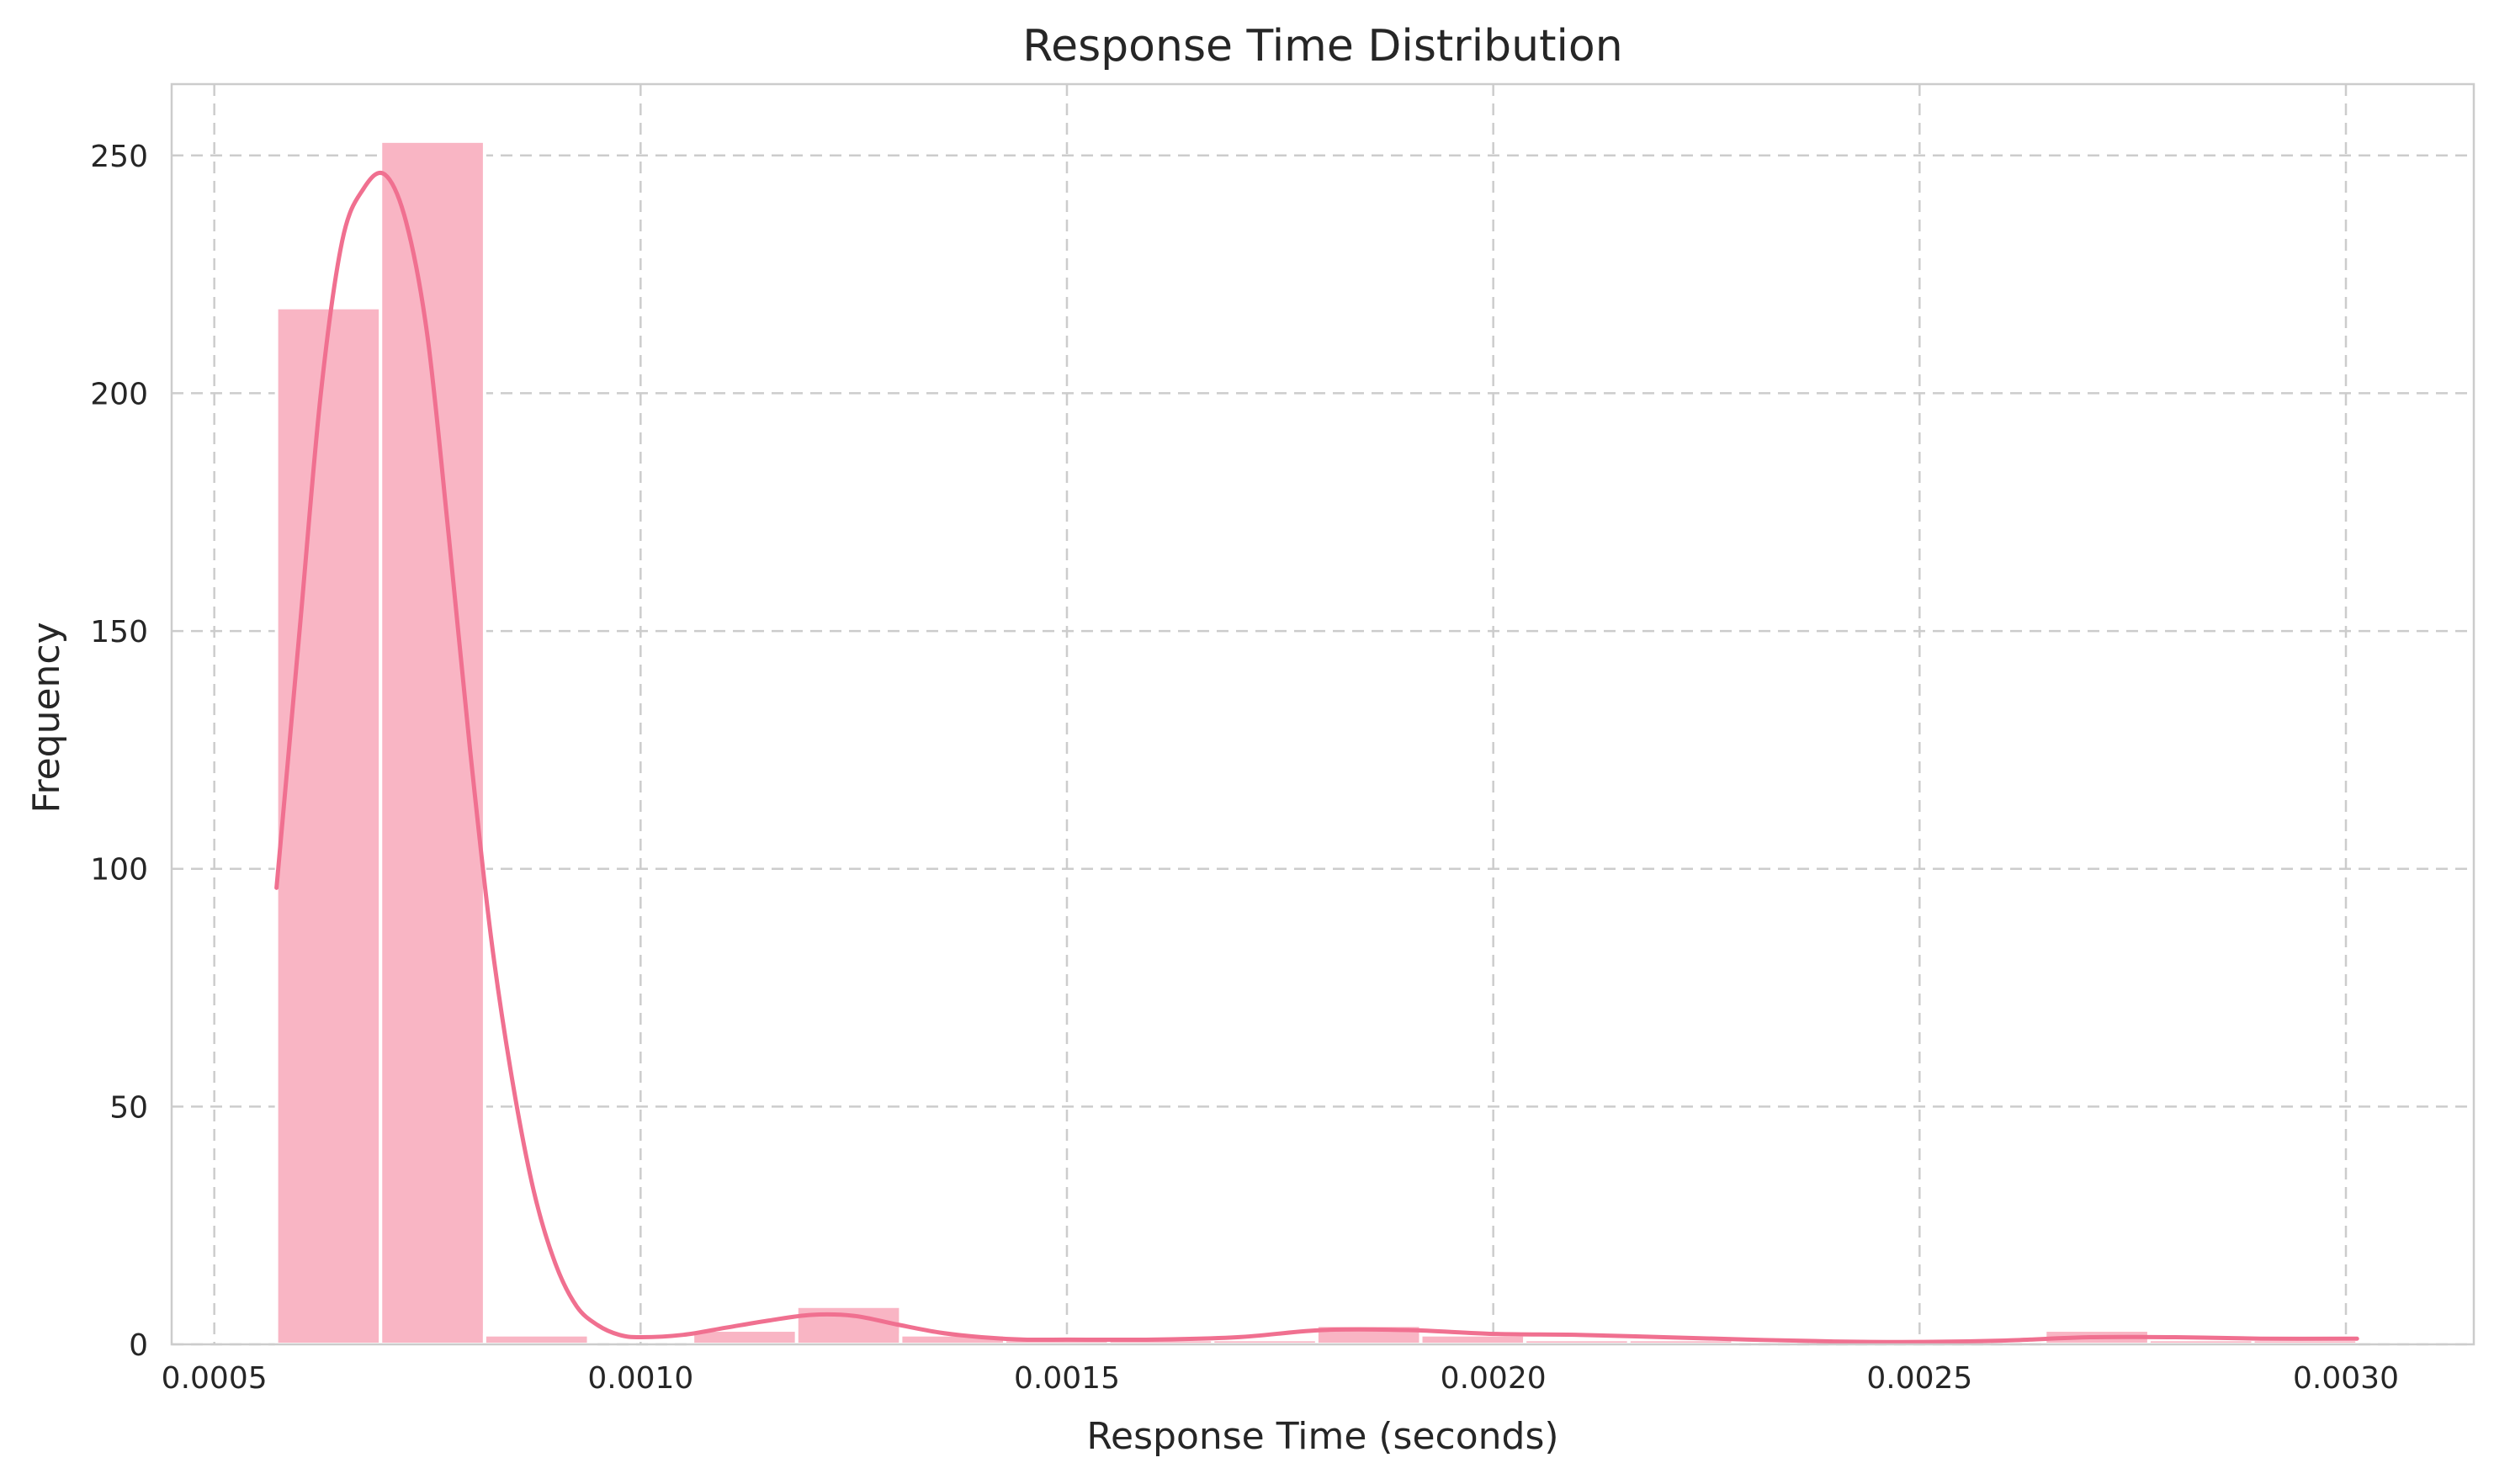 Image resolution: width=2494 pixels, height=1484 pixels. What do you see at coordinates (2346, 1378) in the screenshot?
I see `x-tick-label: 0.0030` at bounding box center [2346, 1378].